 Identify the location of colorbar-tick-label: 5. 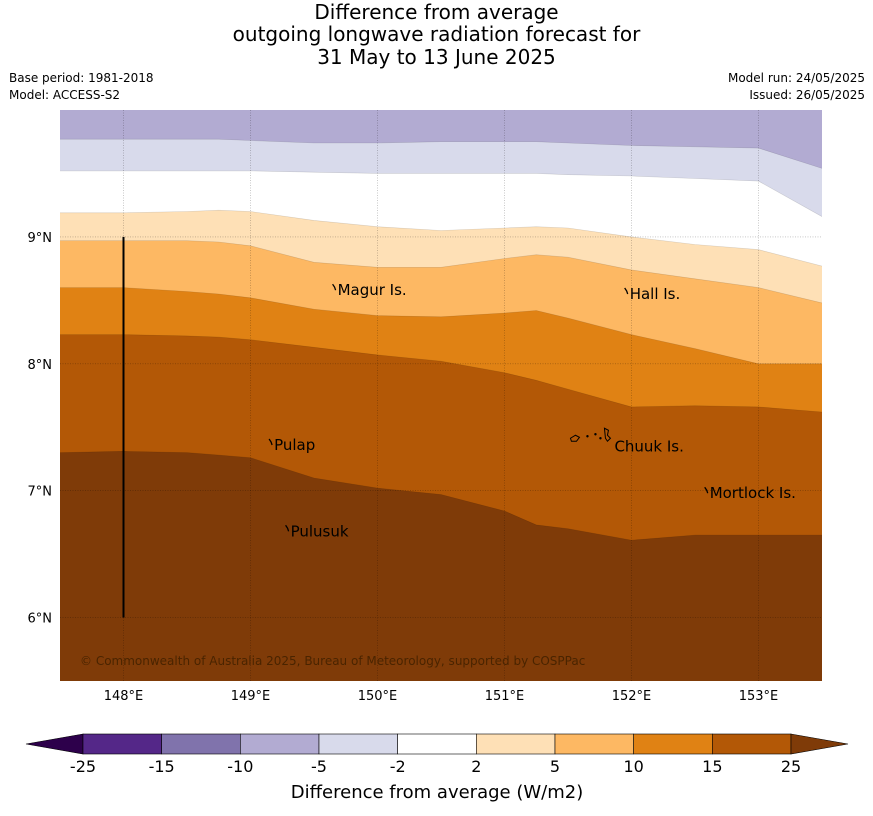
(555, 766).